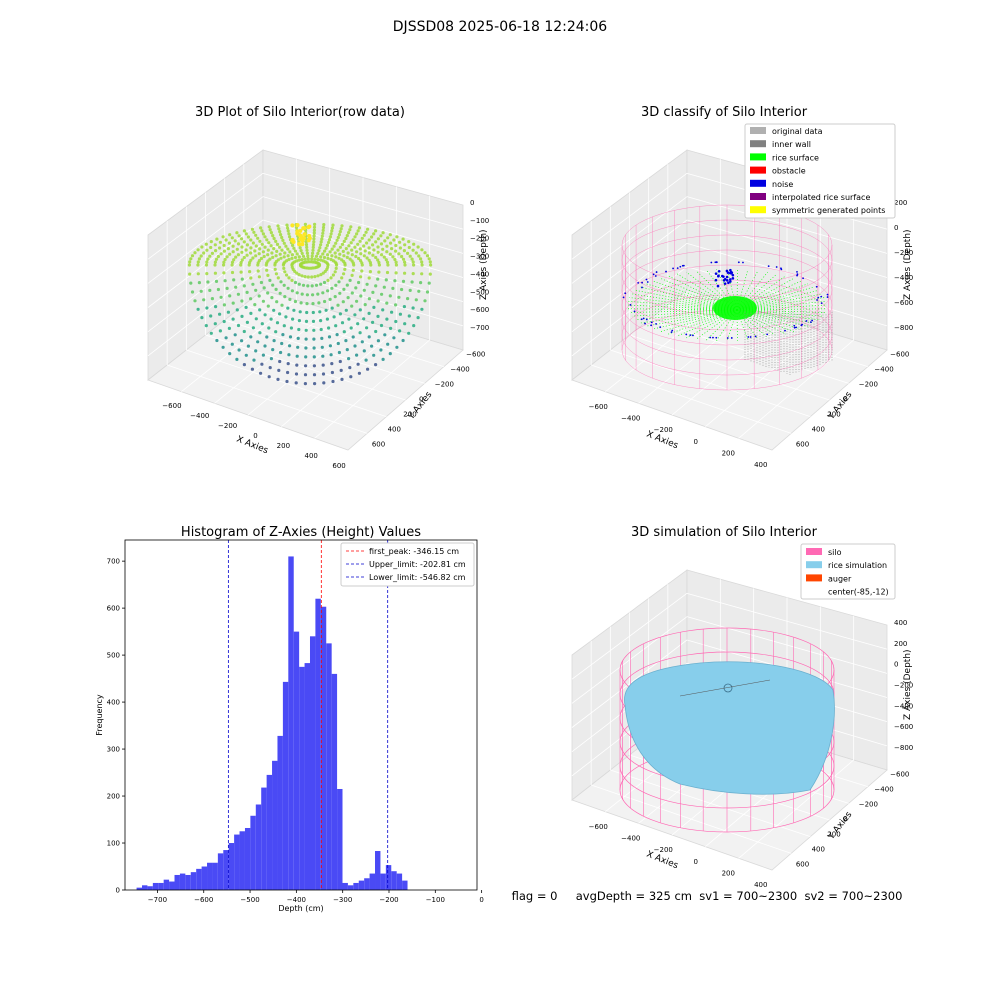  What do you see at coordinates (479, 221) in the screenshot?
I see `z-tick-label: −100` at bounding box center [479, 221].